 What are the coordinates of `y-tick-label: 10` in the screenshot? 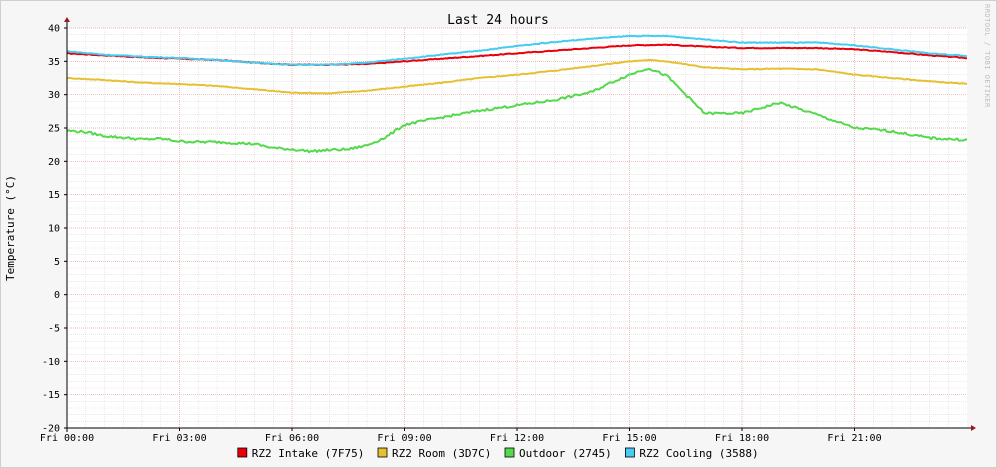 It's located at (54, 229).